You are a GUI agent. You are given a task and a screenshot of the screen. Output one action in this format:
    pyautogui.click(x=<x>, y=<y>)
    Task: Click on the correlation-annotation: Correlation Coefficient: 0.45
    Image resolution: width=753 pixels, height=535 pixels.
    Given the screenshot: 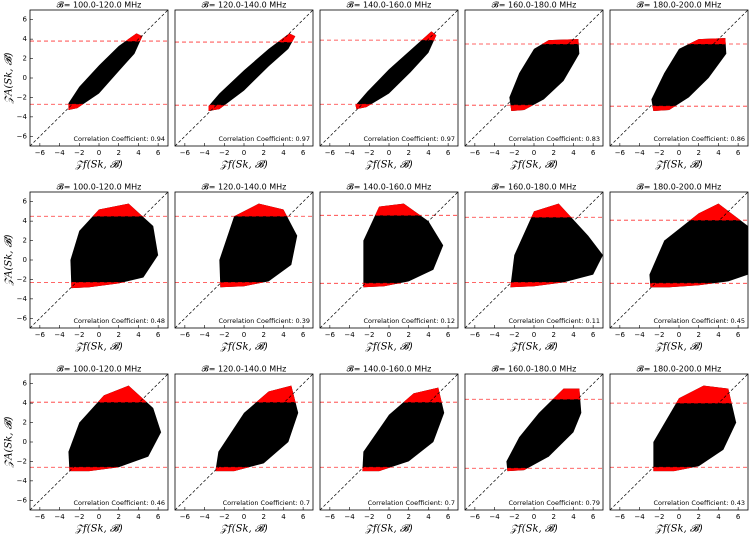 What is the action you would take?
    pyautogui.click(x=699, y=321)
    